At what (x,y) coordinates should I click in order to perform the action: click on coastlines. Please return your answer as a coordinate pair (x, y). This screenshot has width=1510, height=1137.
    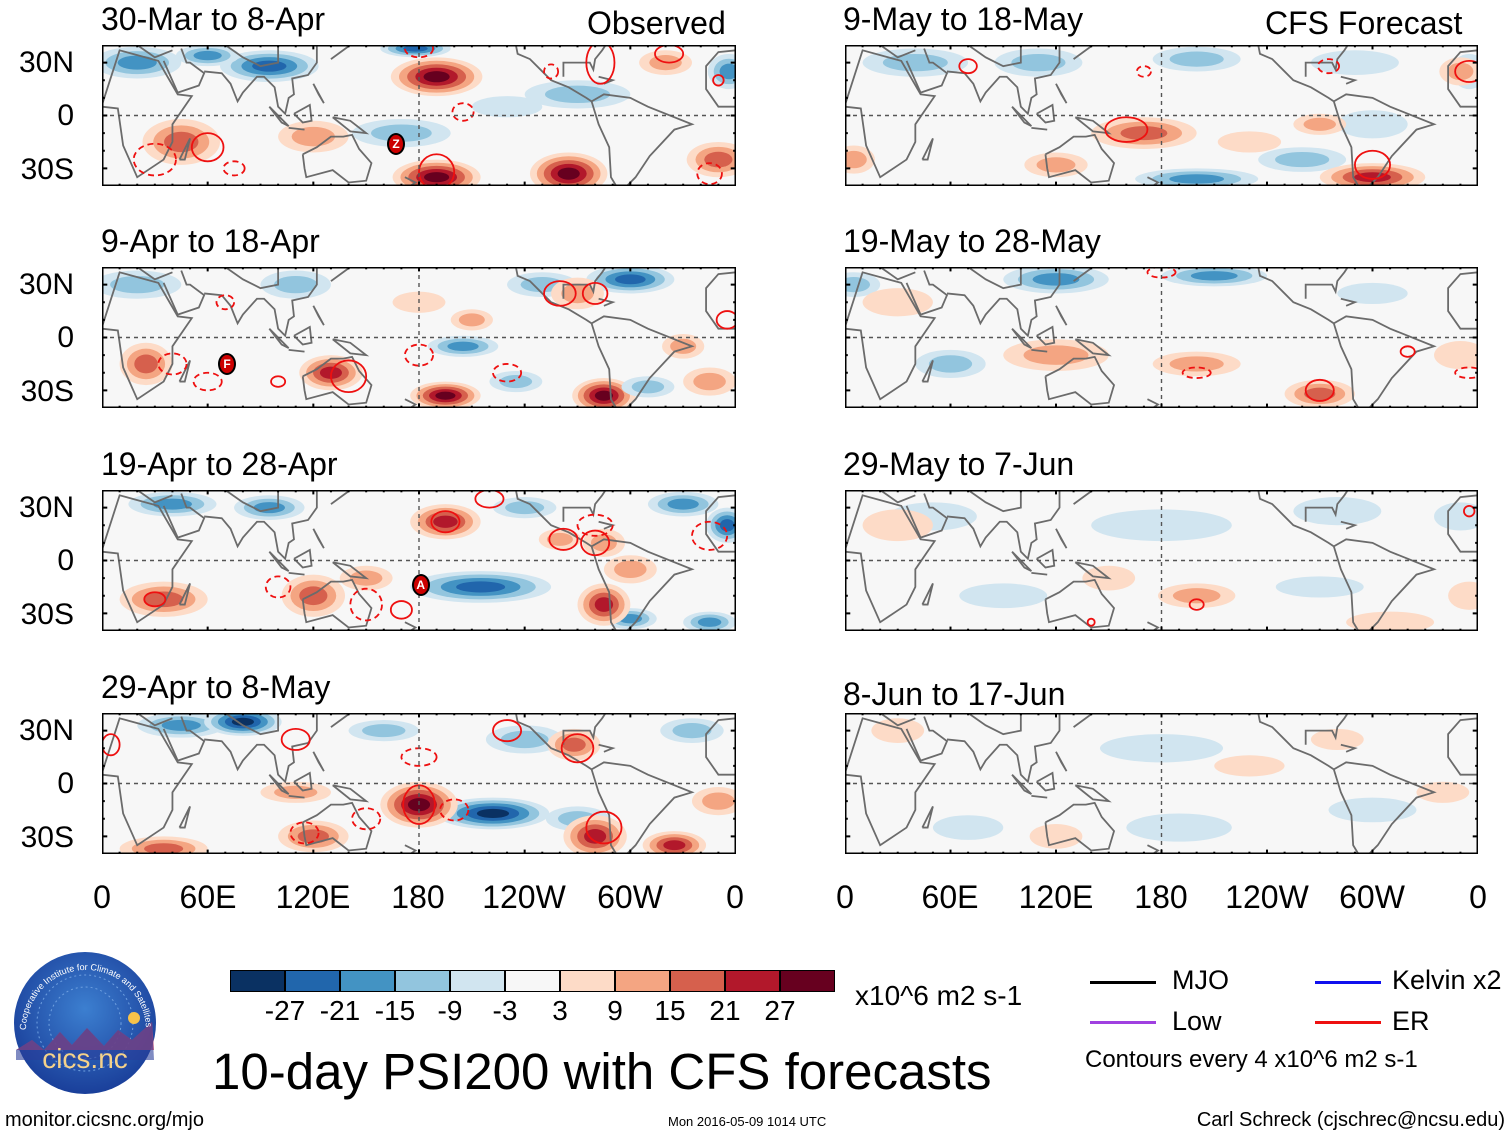
    Looking at the image, I should click on (1161, 337).